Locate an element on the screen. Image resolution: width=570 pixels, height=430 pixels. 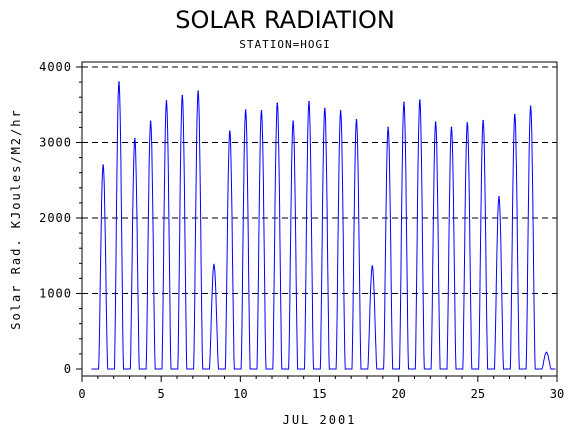
chart-title: SOLAR RADIATION is located at coordinates (285, 20).